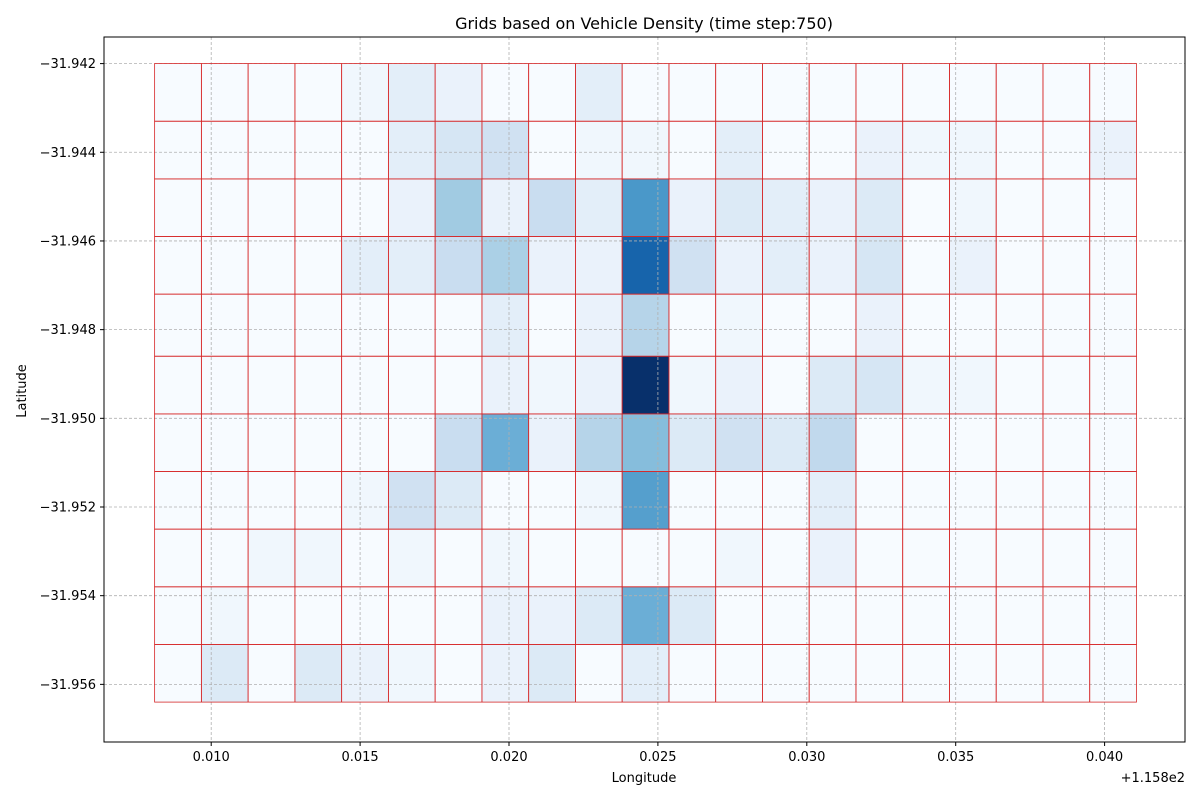 The image size is (1200, 800). I want to click on x-axis-ticks: 0.010 0.015 0.020 0.025 0.030 0.035 0.040, so click(658, 753).